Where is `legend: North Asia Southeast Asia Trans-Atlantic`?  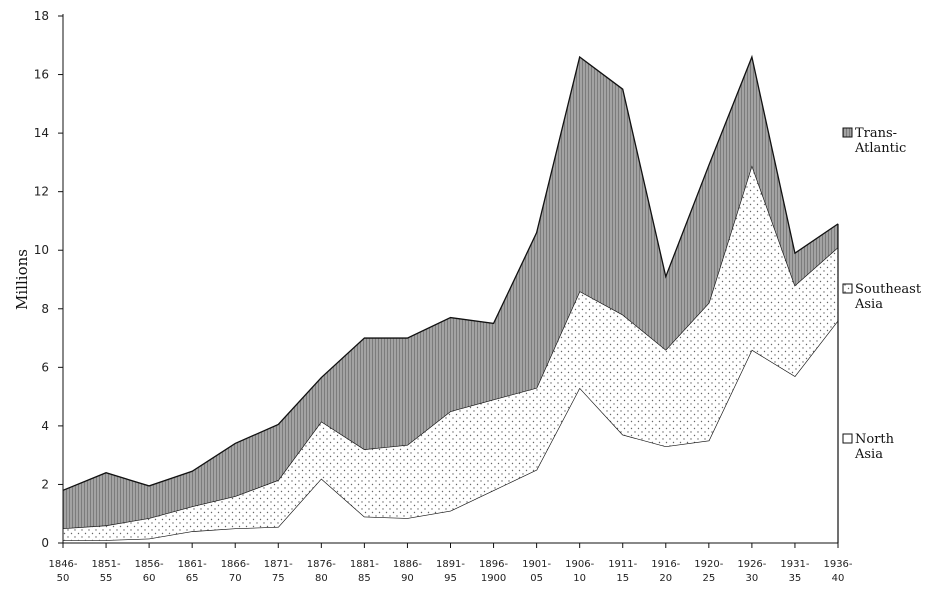
legend: North Asia Southeast Asia Trans-Atlantic is located at coordinates (882, 294).